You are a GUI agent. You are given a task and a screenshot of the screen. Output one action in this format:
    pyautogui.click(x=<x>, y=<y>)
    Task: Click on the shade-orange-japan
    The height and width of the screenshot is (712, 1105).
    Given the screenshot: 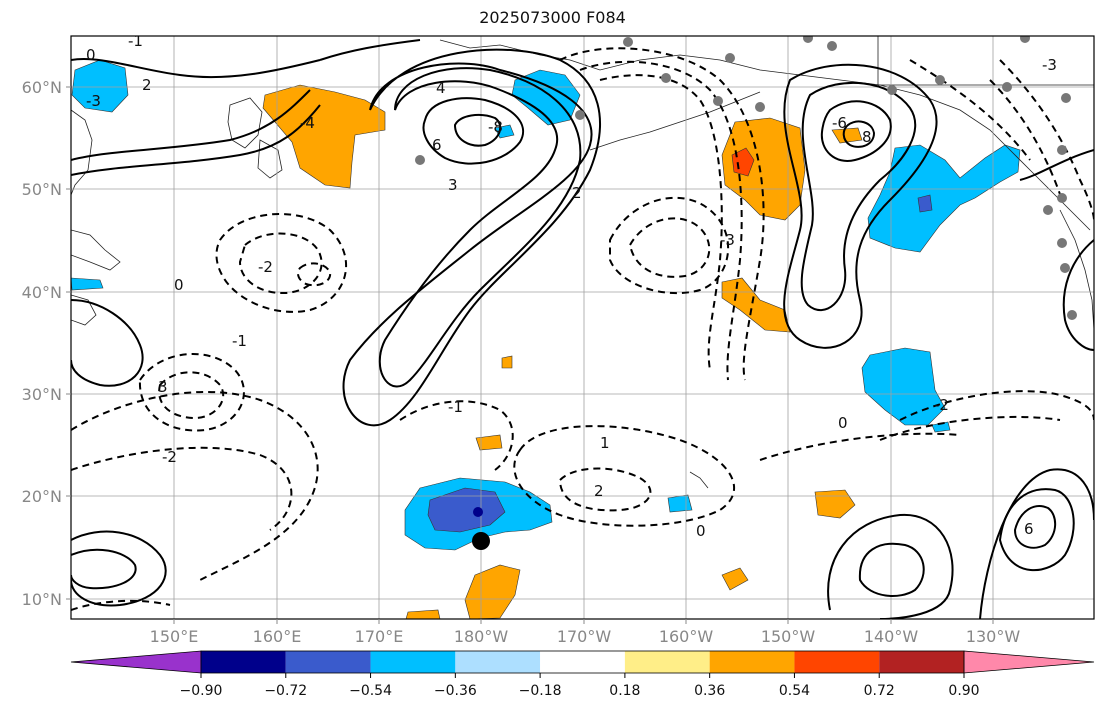 What is the action you would take?
    pyautogui.click(x=324, y=136)
    